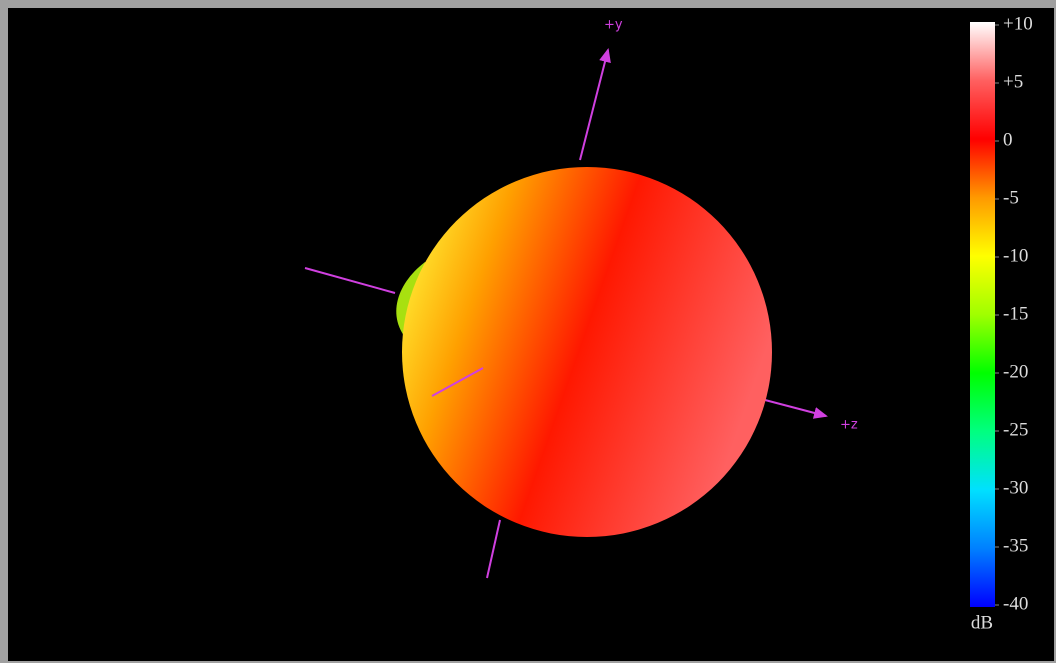 The image size is (1056, 668). What do you see at coordinates (982, 314) in the screenshot?
I see `colorbar` at bounding box center [982, 314].